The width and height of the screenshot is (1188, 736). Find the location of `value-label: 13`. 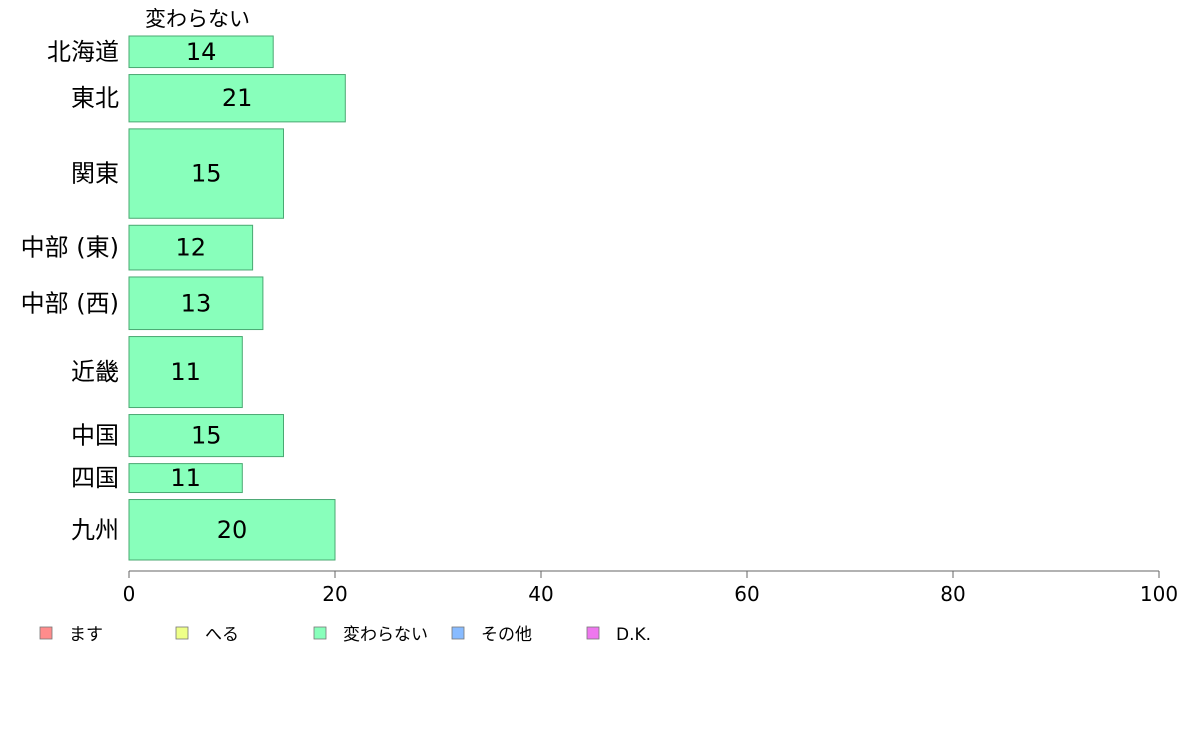

value-label: 13 is located at coordinates (196, 303).